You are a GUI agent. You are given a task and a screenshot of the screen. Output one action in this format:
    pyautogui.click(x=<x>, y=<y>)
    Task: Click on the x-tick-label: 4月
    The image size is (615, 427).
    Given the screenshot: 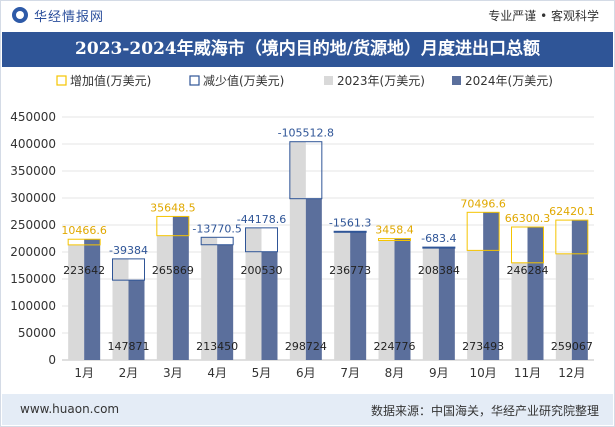 What is the action you would take?
    pyautogui.click(x=217, y=373)
    